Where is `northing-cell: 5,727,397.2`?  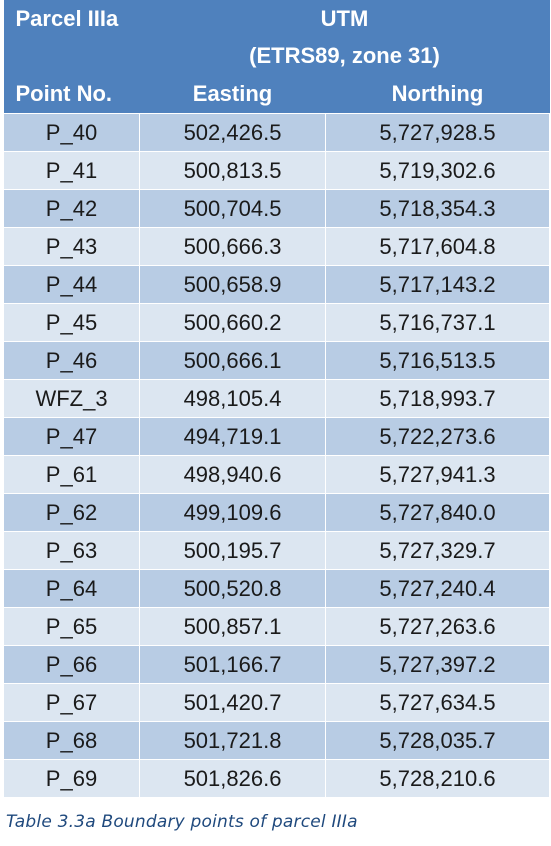 northing-cell: 5,727,397.2 is located at coordinates (437, 664).